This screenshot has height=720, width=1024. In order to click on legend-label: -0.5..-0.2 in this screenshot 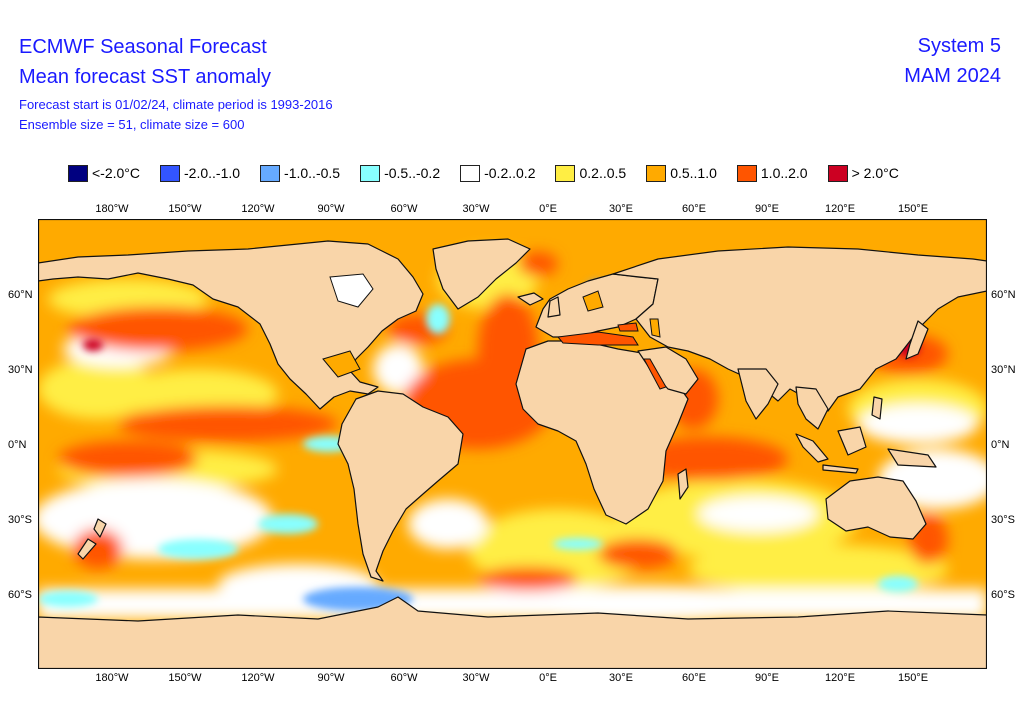, I will do `click(412, 173)`.